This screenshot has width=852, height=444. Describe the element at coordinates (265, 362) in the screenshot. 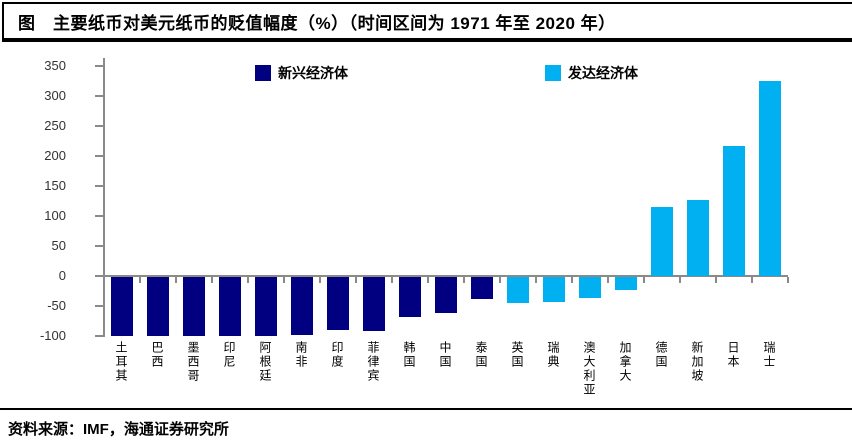

I see `x-axis-category-label: 阿根廷` at that location.